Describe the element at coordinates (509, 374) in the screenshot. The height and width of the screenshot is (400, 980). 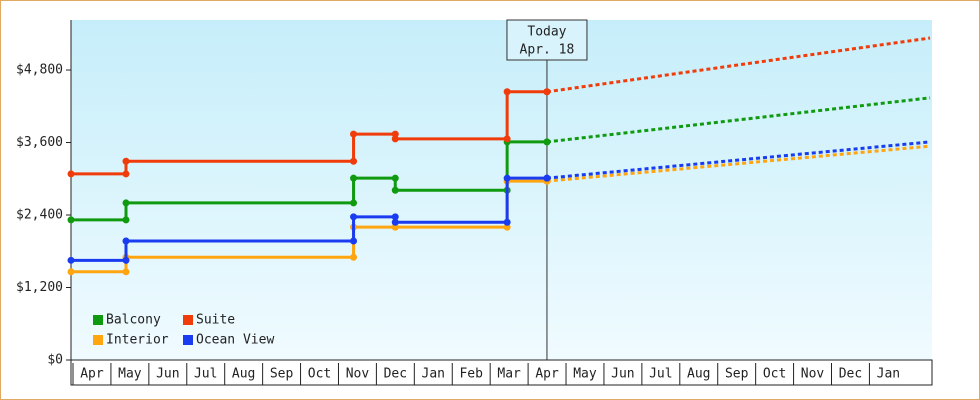
I see `x-tick-label: Mar` at that location.